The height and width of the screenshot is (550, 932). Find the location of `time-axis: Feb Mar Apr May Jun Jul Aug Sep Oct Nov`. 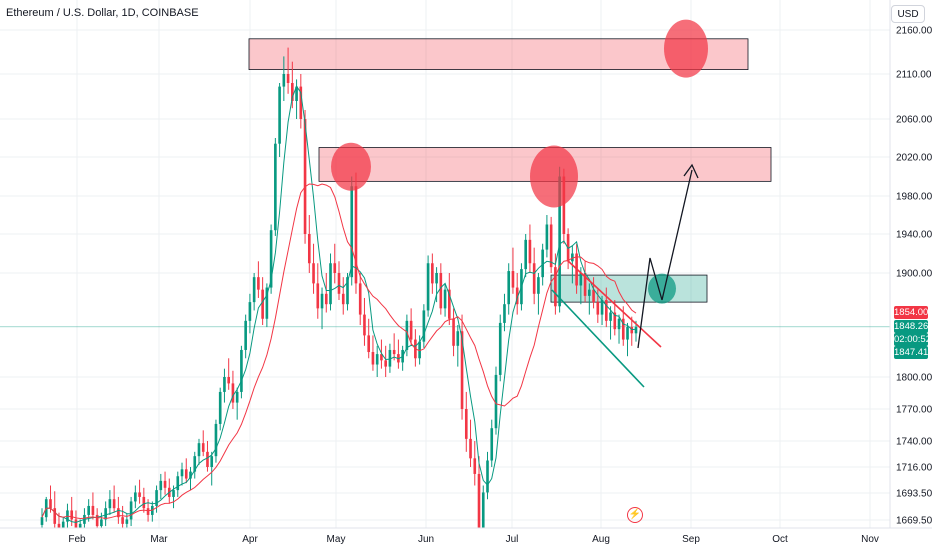

time-axis: Feb Mar Apr May Jun Jul Aug Sep Oct Nov is located at coordinates (473, 539).